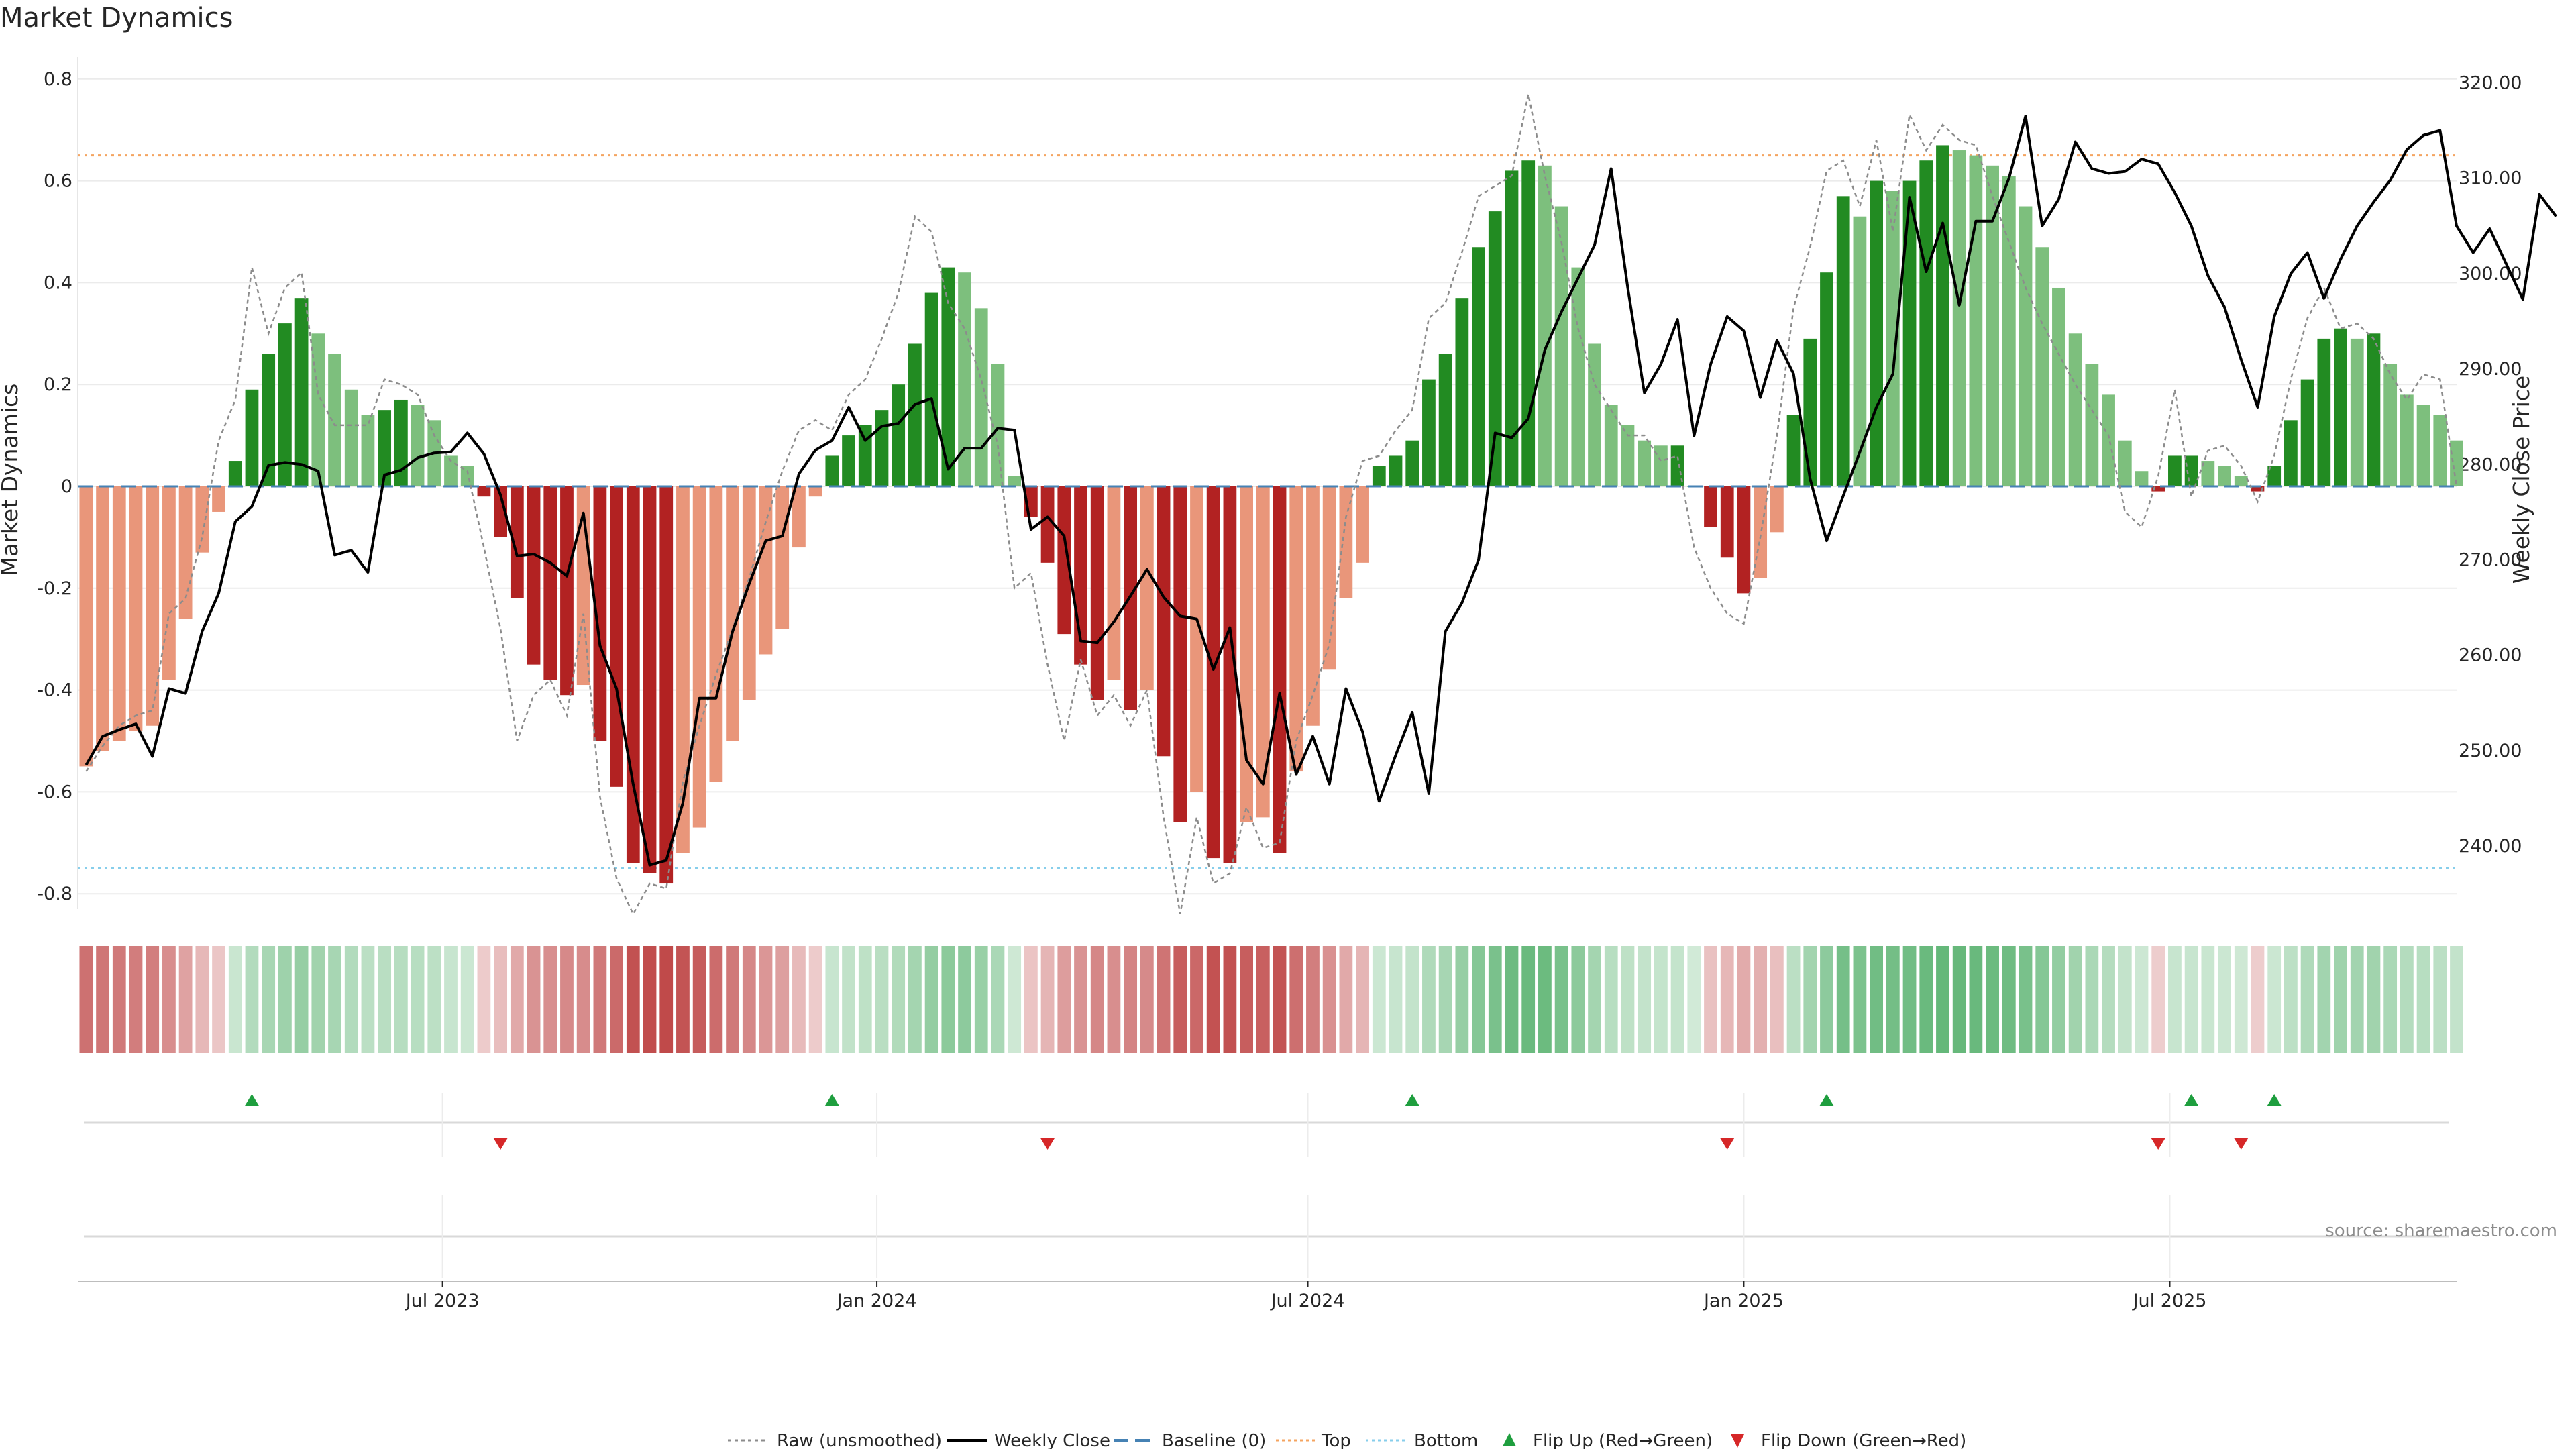 The width and height of the screenshot is (2576, 1449). Describe the element at coordinates (876, 1301) in the screenshot. I see `x-tick-label: Jan 2024` at that location.